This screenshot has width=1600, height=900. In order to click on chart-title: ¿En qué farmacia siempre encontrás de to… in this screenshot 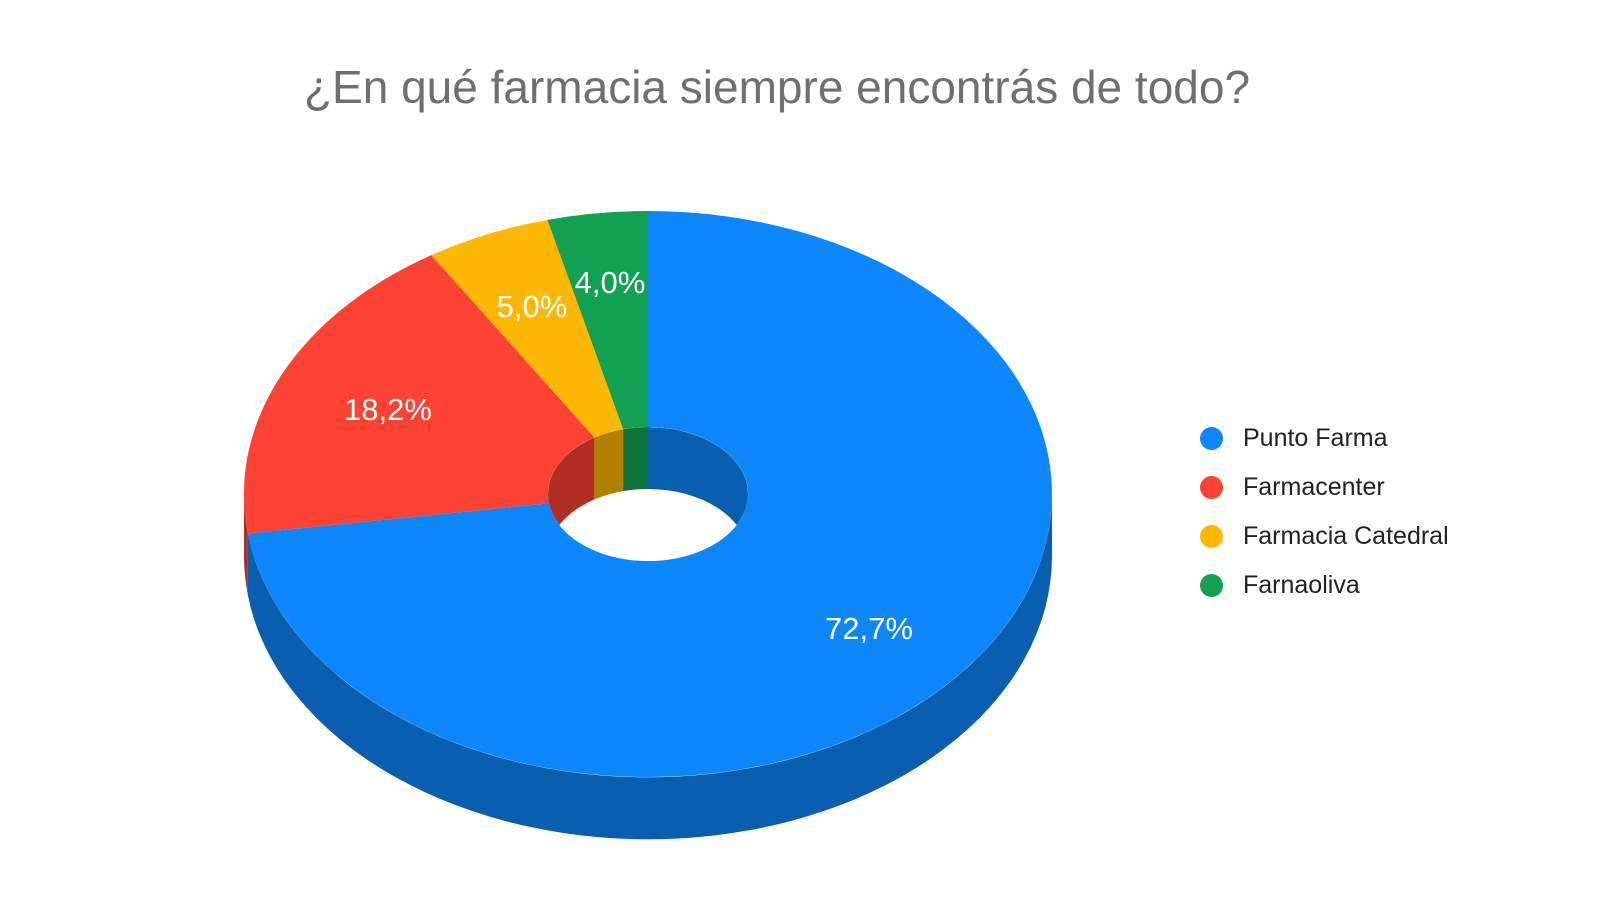, I will do `click(777, 87)`.